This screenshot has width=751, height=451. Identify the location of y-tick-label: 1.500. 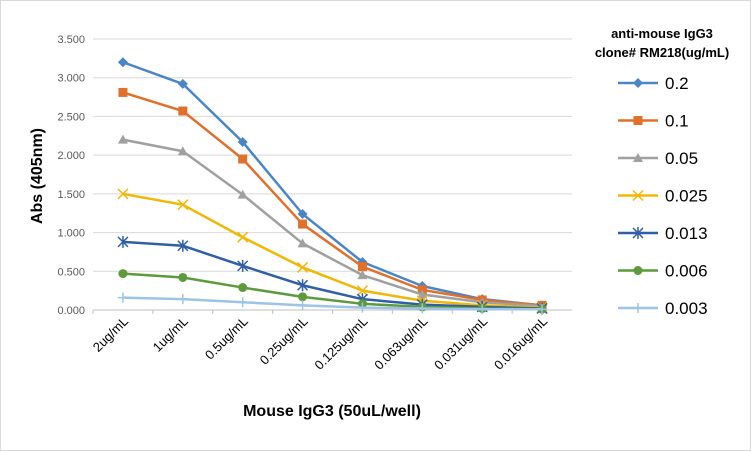
(71, 195).